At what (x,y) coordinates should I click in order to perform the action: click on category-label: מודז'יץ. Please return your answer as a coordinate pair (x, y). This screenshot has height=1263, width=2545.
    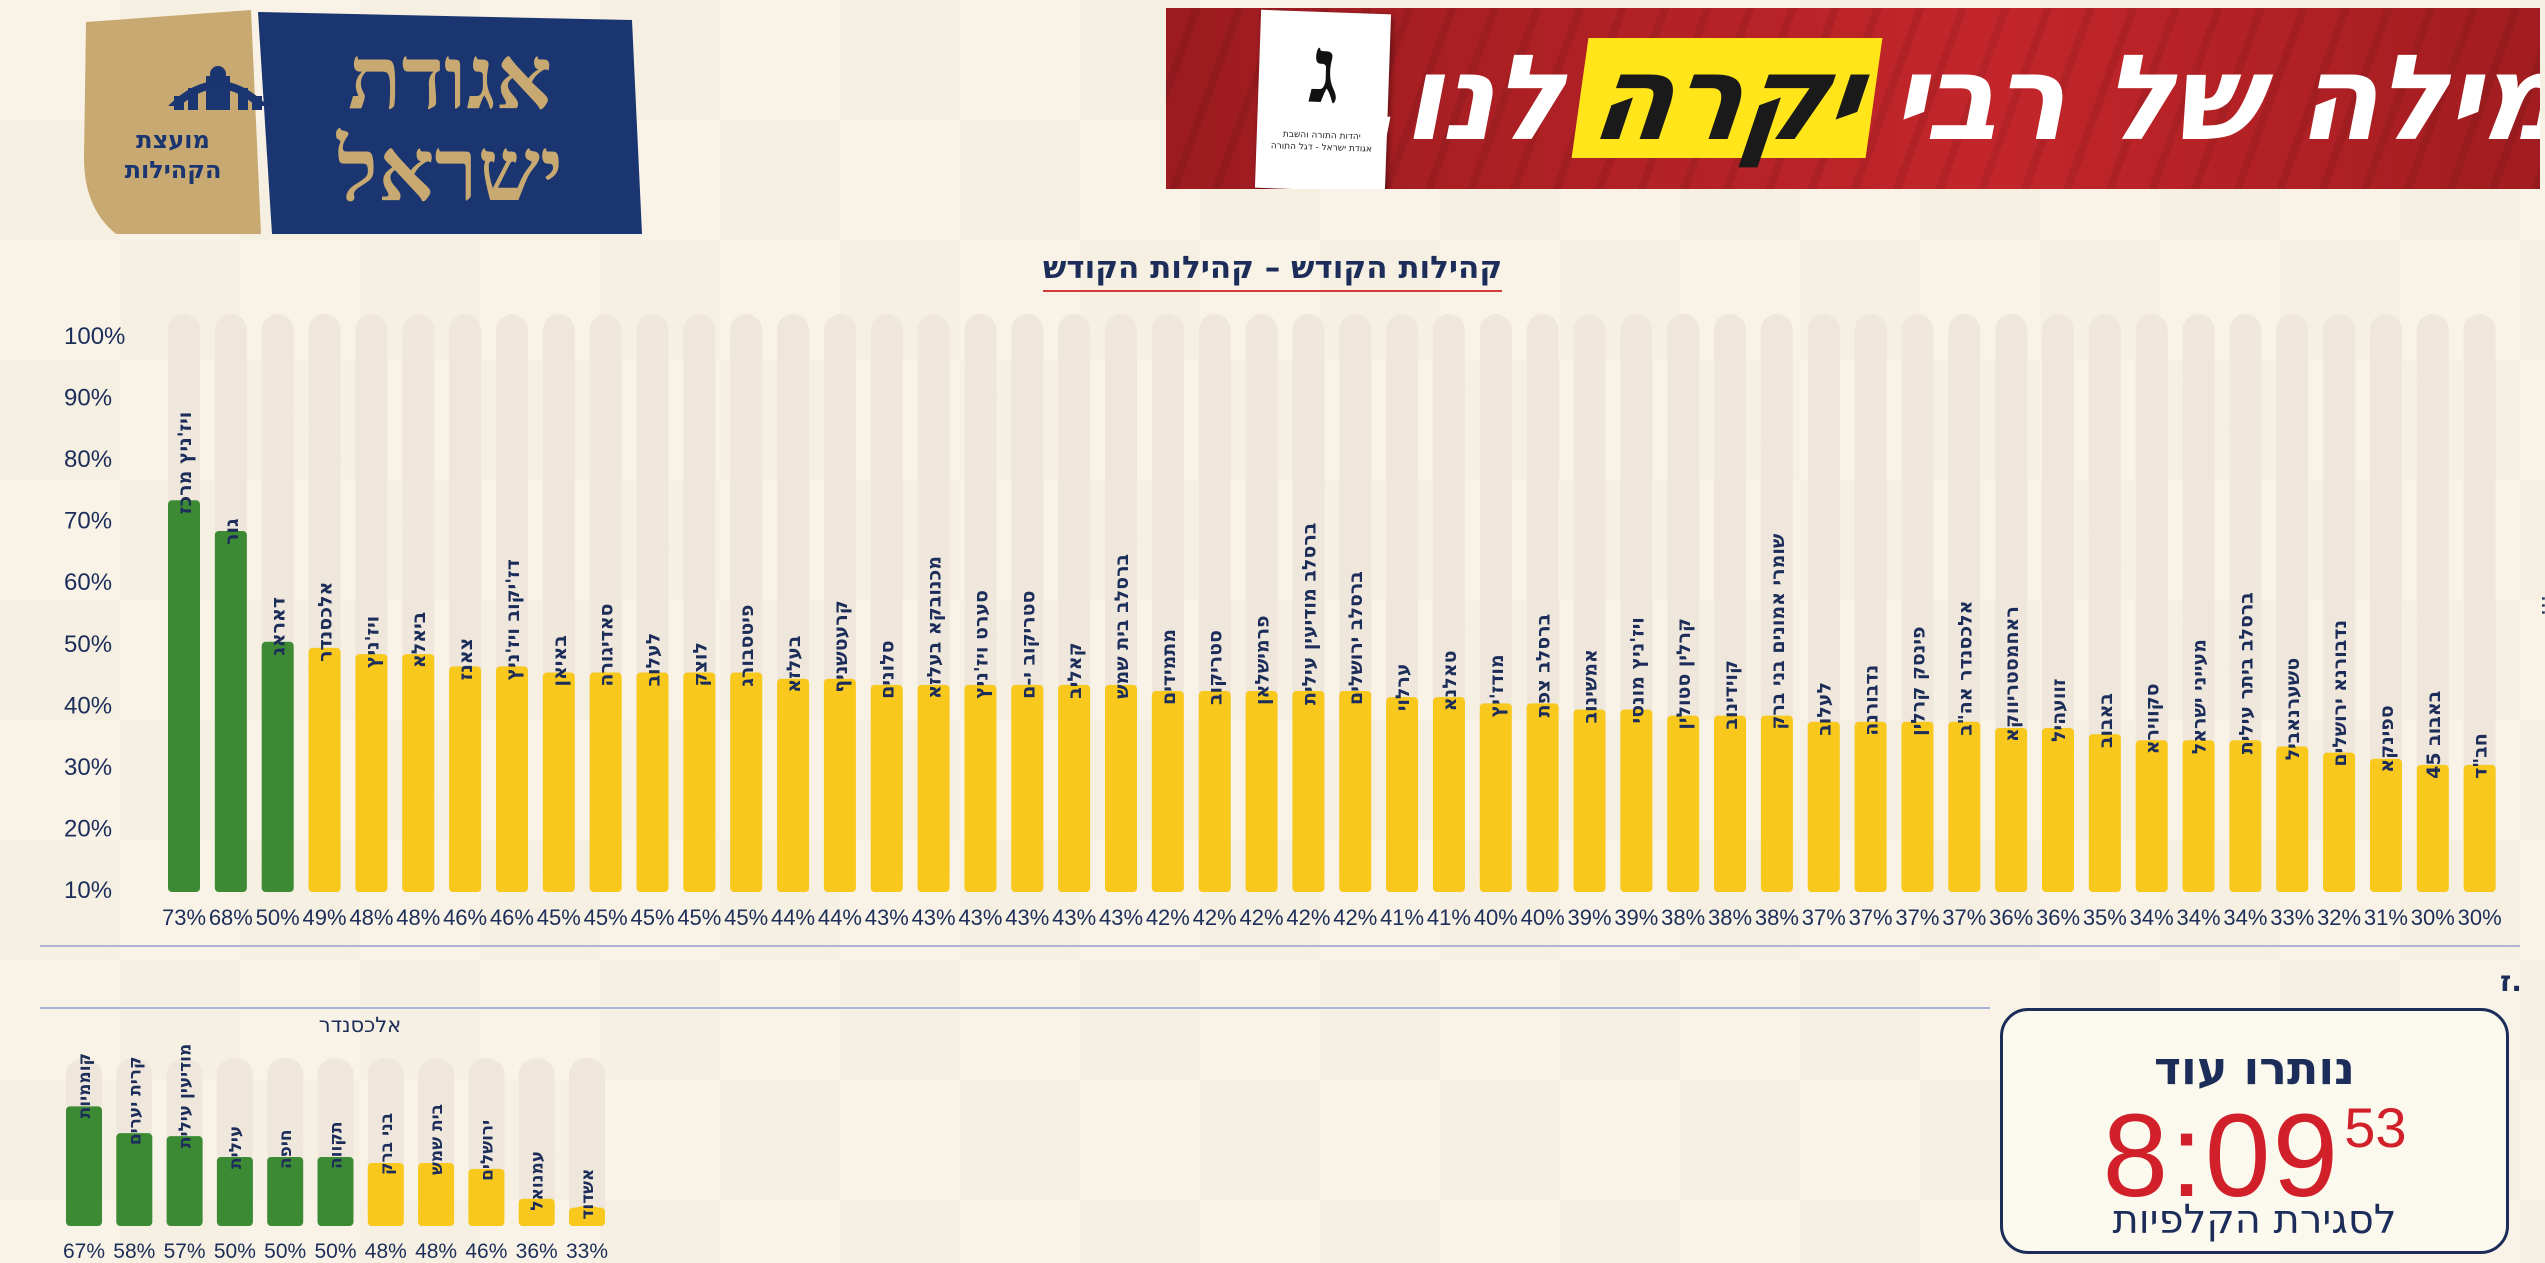
    Looking at the image, I should click on (1497, 685).